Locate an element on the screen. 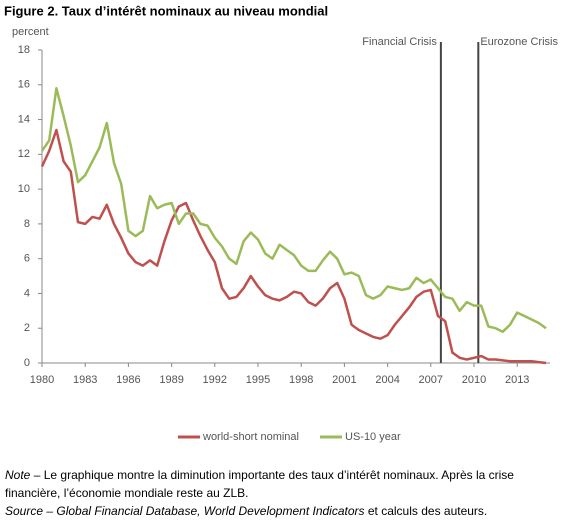  x-tick-label: 2001 is located at coordinates (344, 380).